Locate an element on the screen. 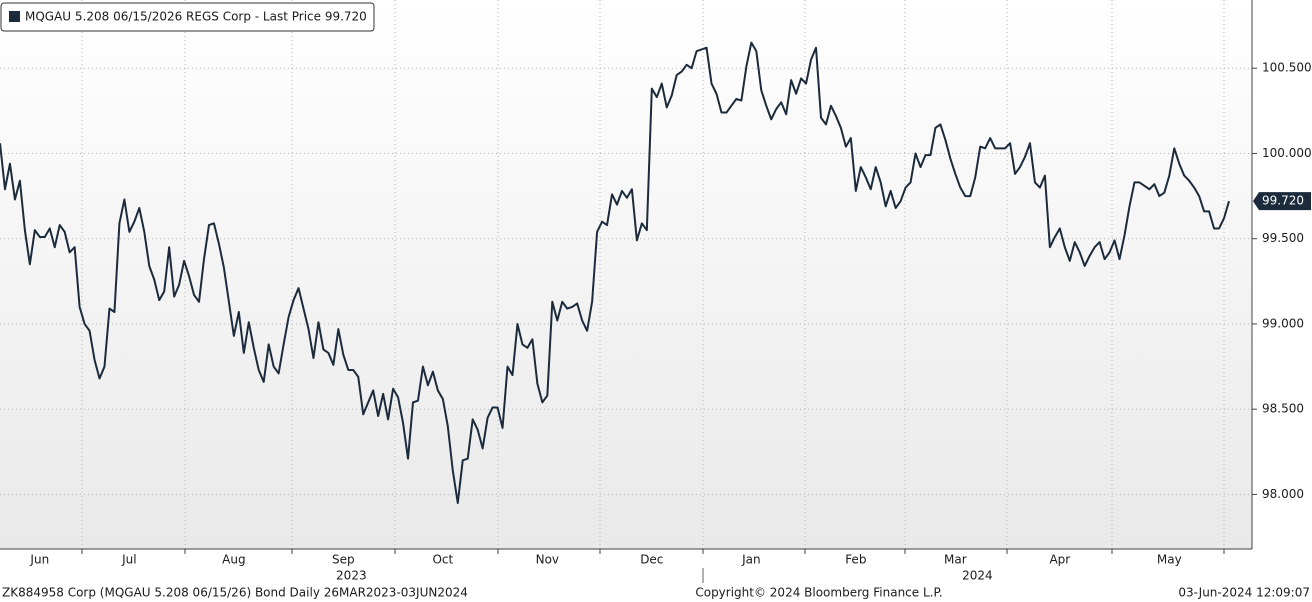 This screenshot has height=602, width=1312. x-tick-label: Dec is located at coordinates (651, 560).